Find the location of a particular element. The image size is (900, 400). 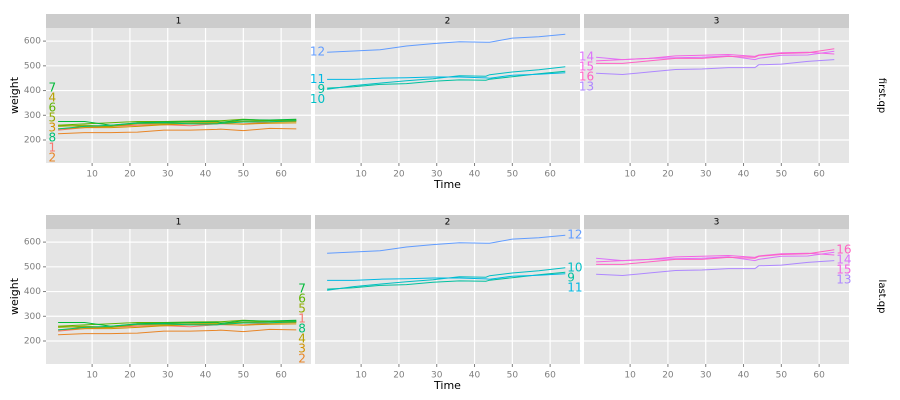

row-label: last.qp is located at coordinates (881, 297).